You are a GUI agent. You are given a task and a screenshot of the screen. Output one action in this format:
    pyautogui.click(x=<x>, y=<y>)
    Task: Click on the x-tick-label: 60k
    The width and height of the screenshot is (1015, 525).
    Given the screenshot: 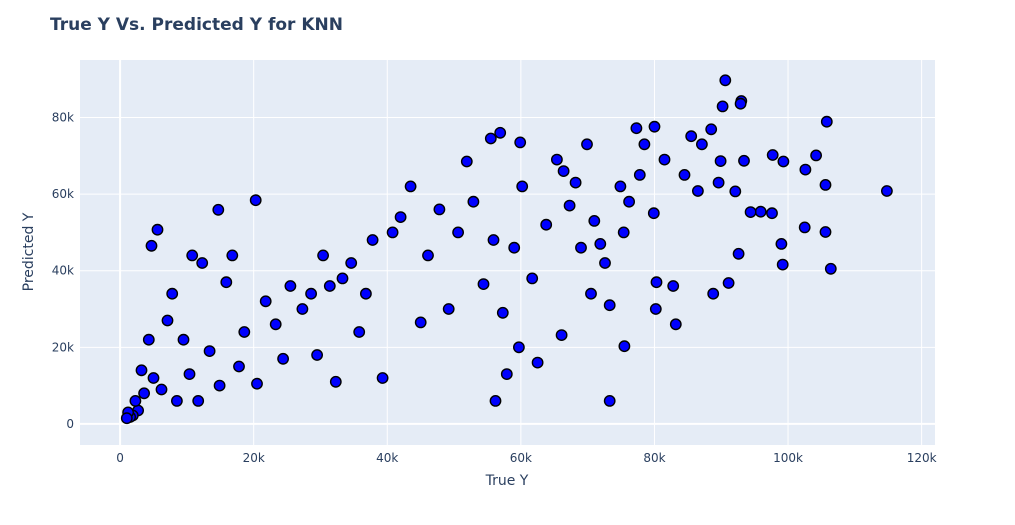 What is the action you would take?
    pyautogui.click(x=521, y=458)
    